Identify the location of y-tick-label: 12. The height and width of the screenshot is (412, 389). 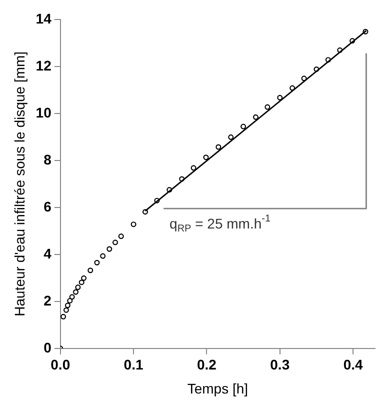
(44, 65).